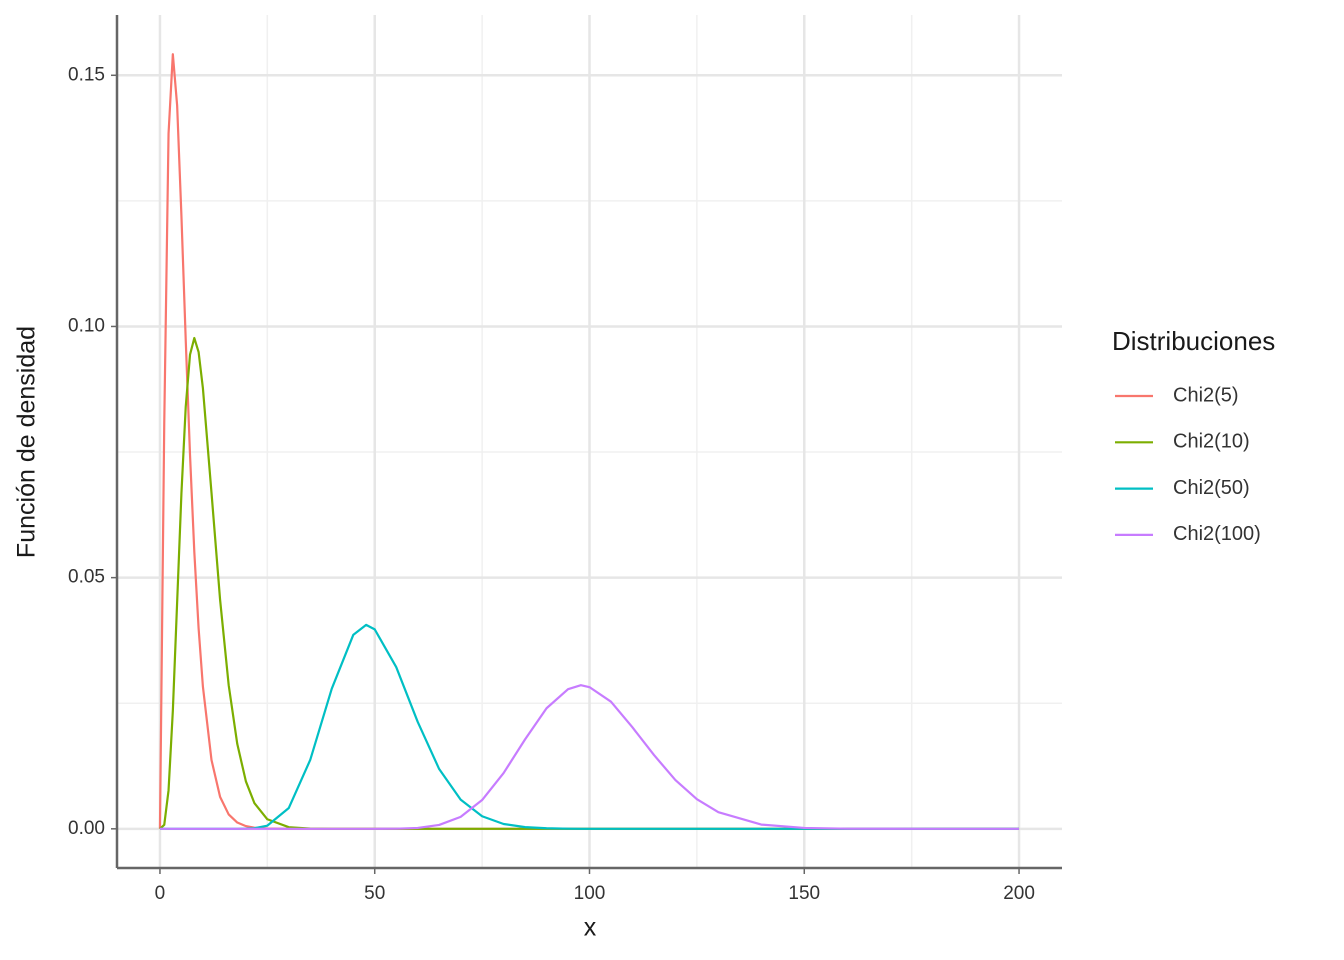 The image size is (1344, 960). I want to click on x-tick-label: 200, so click(1019, 893).